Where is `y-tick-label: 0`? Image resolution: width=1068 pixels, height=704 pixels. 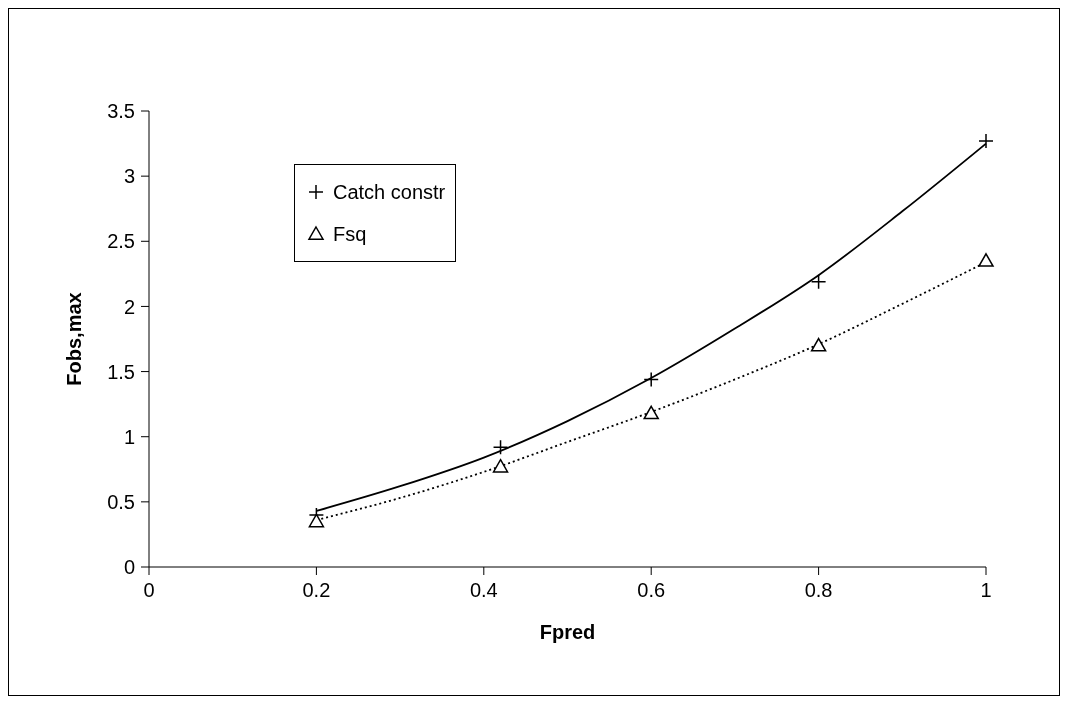 y-tick-label: 0 is located at coordinates (129, 567).